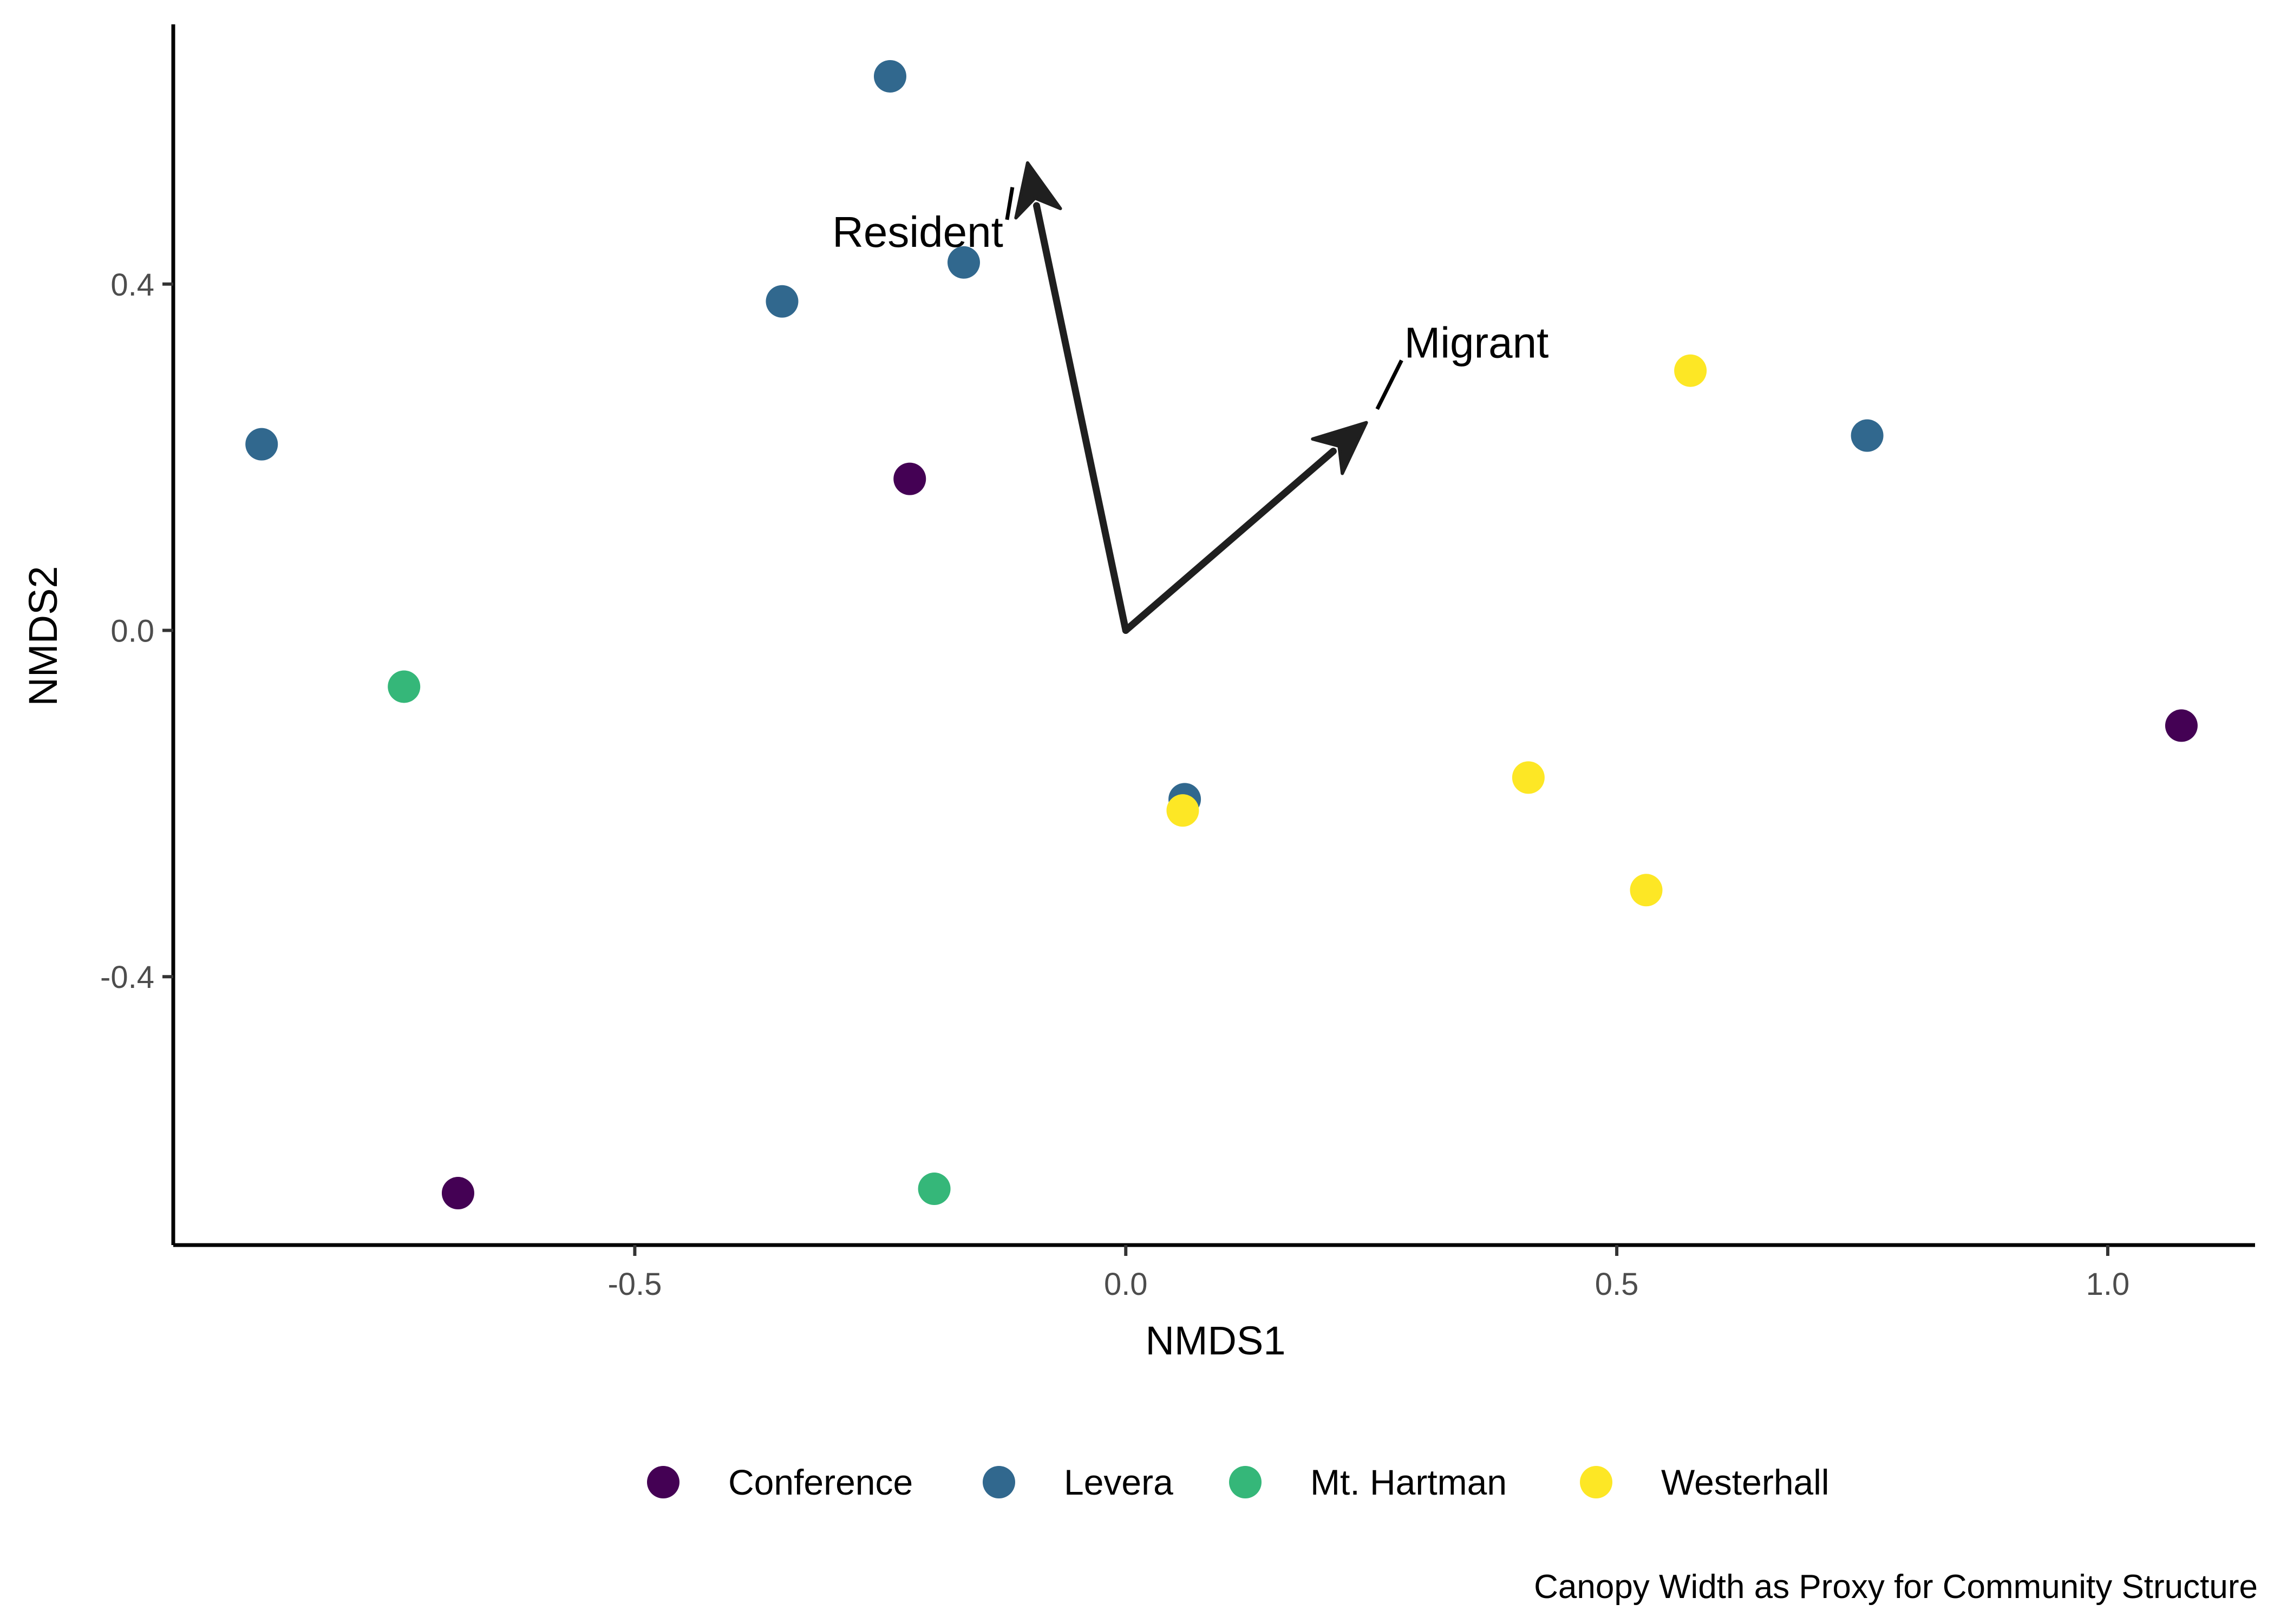 The width and height of the screenshot is (2274, 1624). I want to click on vector-migrant-arrowhead, so click(1340, 448).